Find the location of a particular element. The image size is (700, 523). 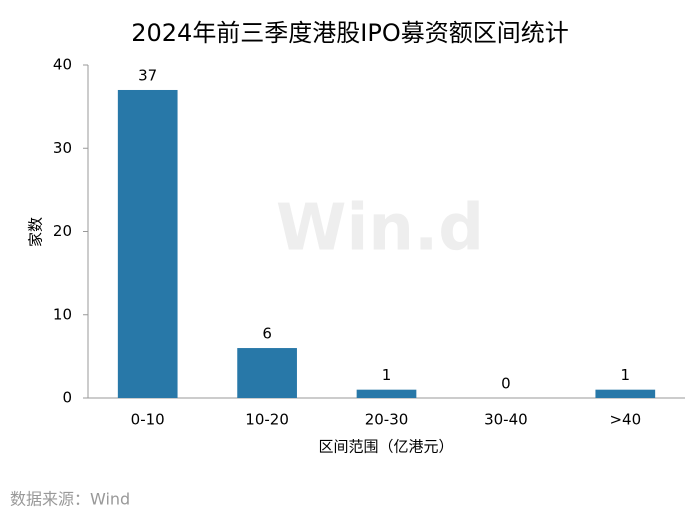

y-axis-label: 家数 is located at coordinates (36, 232).